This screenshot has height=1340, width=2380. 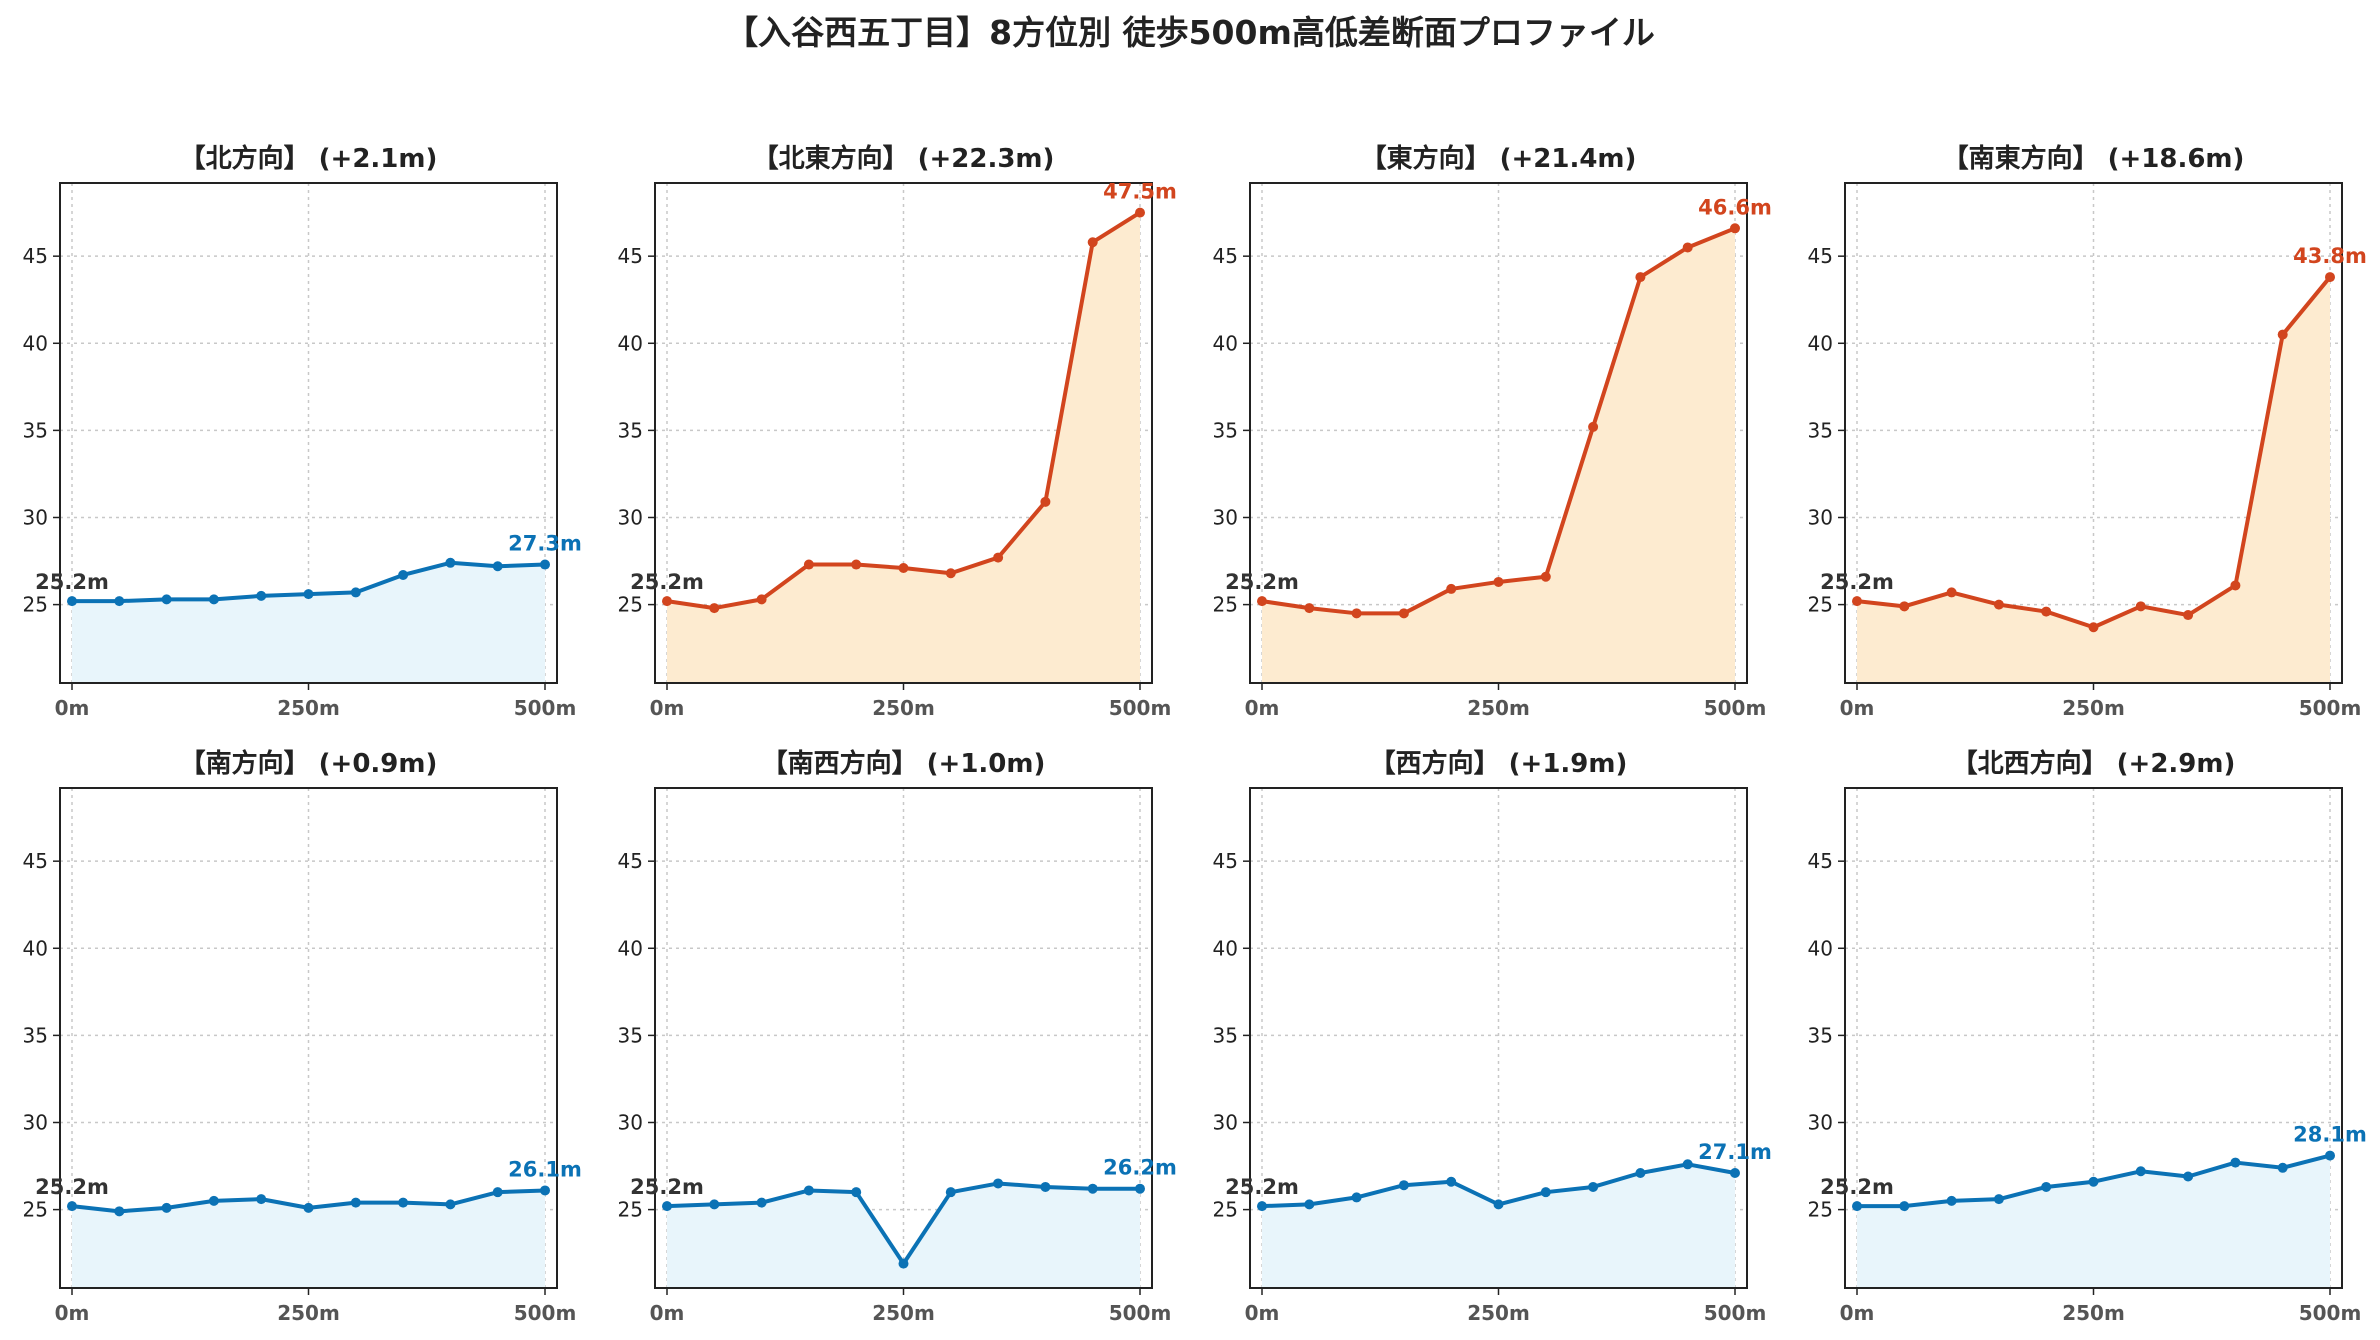 What do you see at coordinates (1190, 32) in the screenshot?
I see `chart-title: 【入谷西五丁目】8方位別 徒歩500m高低差断面プロファイル` at bounding box center [1190, 32].